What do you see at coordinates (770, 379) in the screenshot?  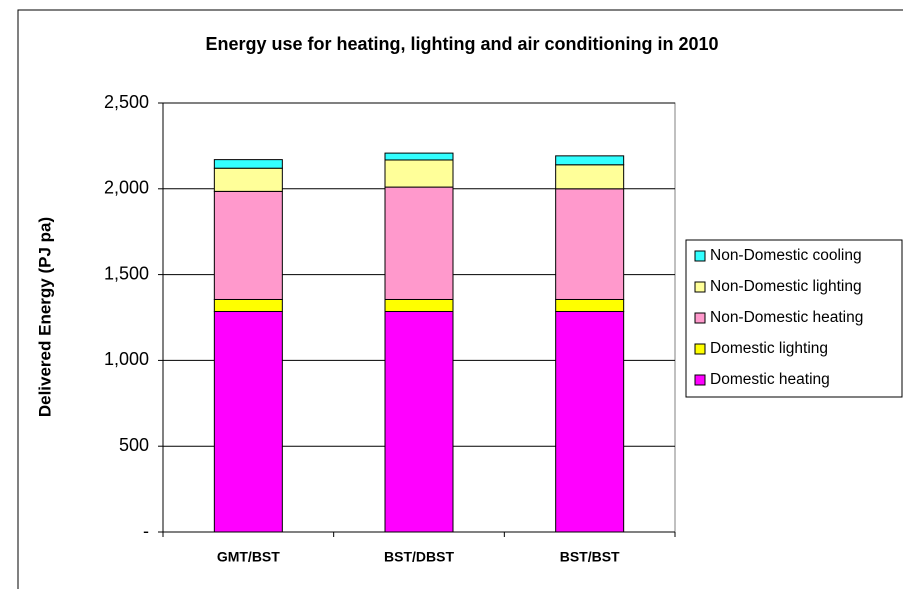 I see `legend-label: Domestic heating` at bounding box center [770, 379].